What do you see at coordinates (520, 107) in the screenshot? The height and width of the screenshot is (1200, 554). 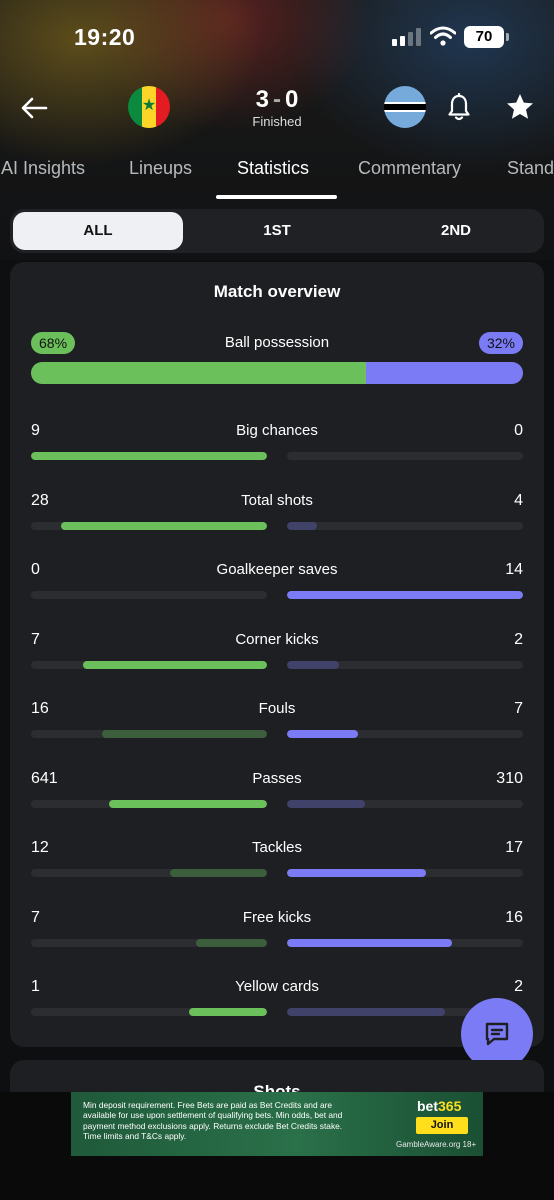 I see `favorite-star-icon` at bounding box center [520, 107].